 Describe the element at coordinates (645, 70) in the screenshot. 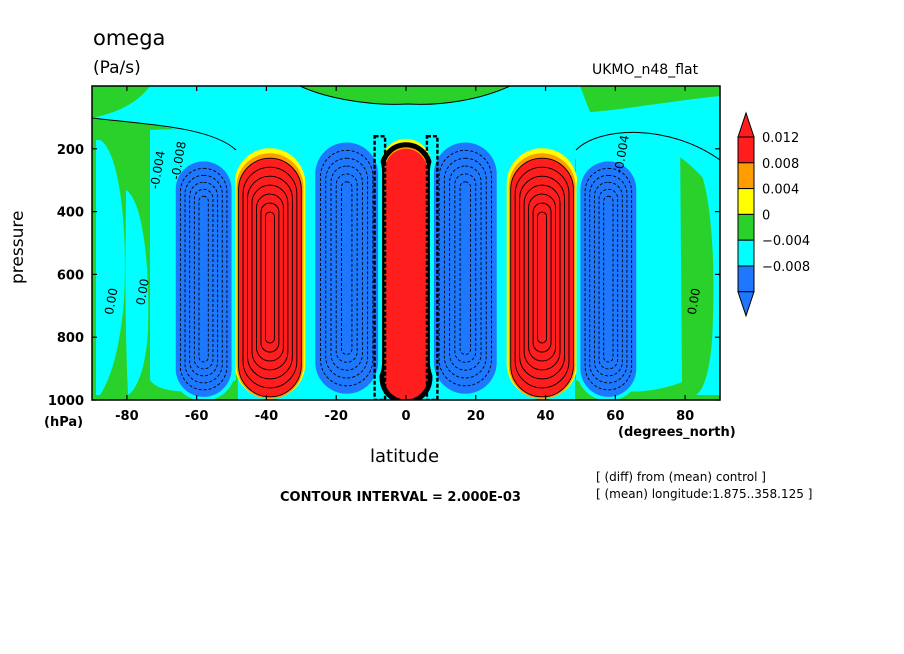

I see `model-label: UKMO_n48_flat` at that location.